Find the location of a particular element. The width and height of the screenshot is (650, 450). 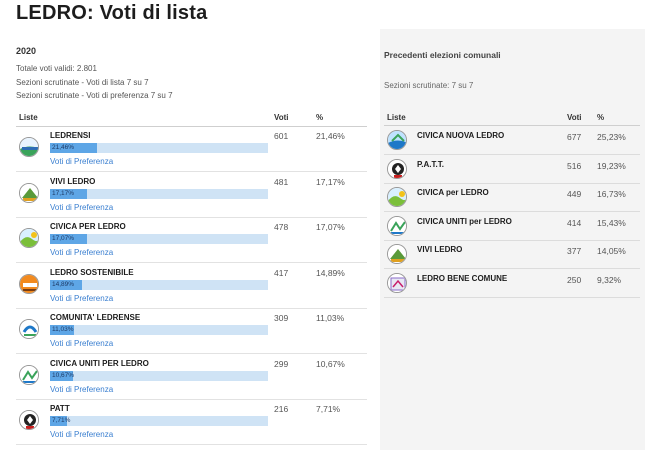

votes-percentage: 16,73% is located at coordinates (611, 194).